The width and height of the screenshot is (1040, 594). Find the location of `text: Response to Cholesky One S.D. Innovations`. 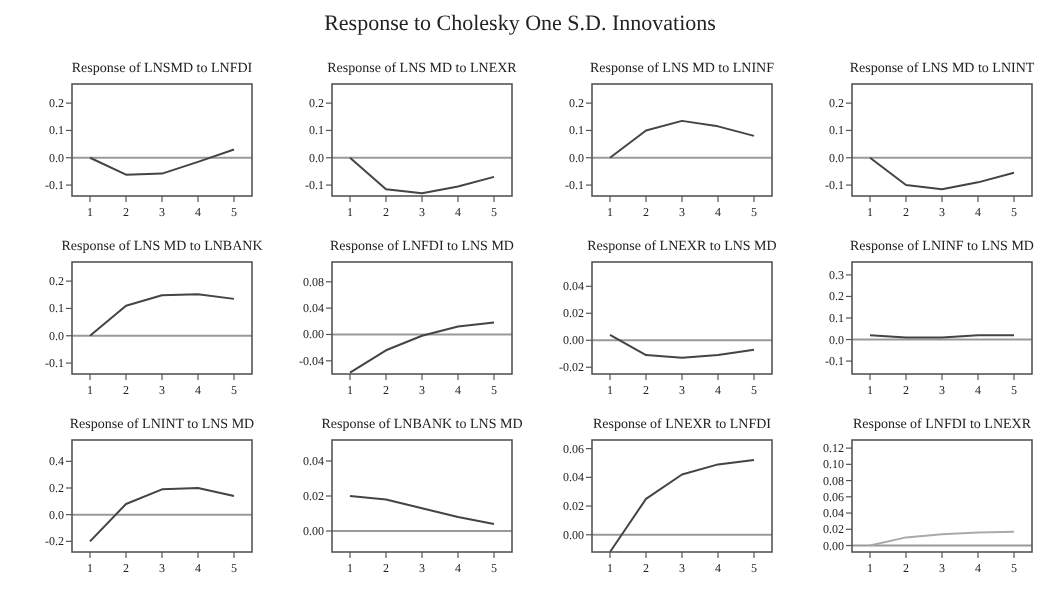

text: Response to Cholesky One S.D. Innovations is located at coordinates (520, 24).